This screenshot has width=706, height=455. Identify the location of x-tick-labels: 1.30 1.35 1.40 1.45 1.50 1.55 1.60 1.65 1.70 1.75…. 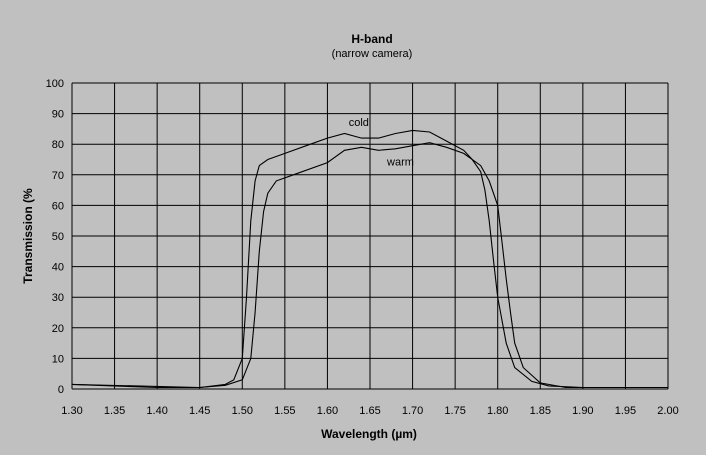
(369, 411).